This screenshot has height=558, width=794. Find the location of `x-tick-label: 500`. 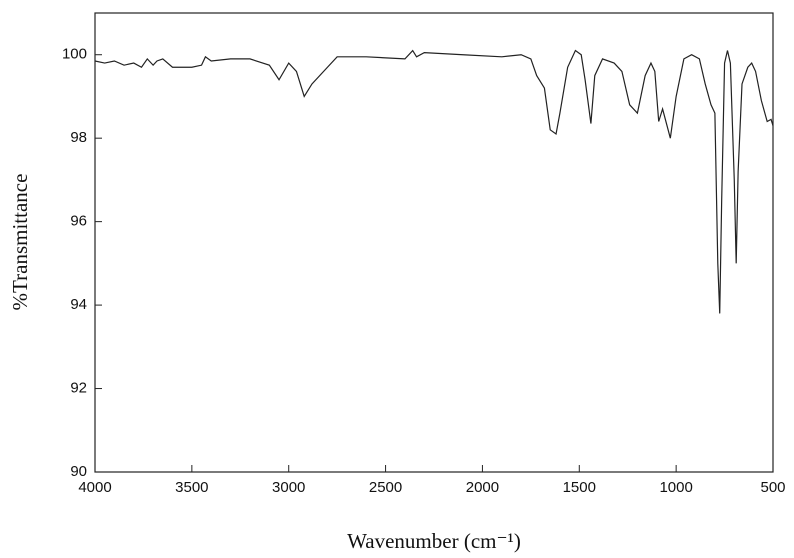

x-tick-label: 500 is located at coordinates (772, 487).